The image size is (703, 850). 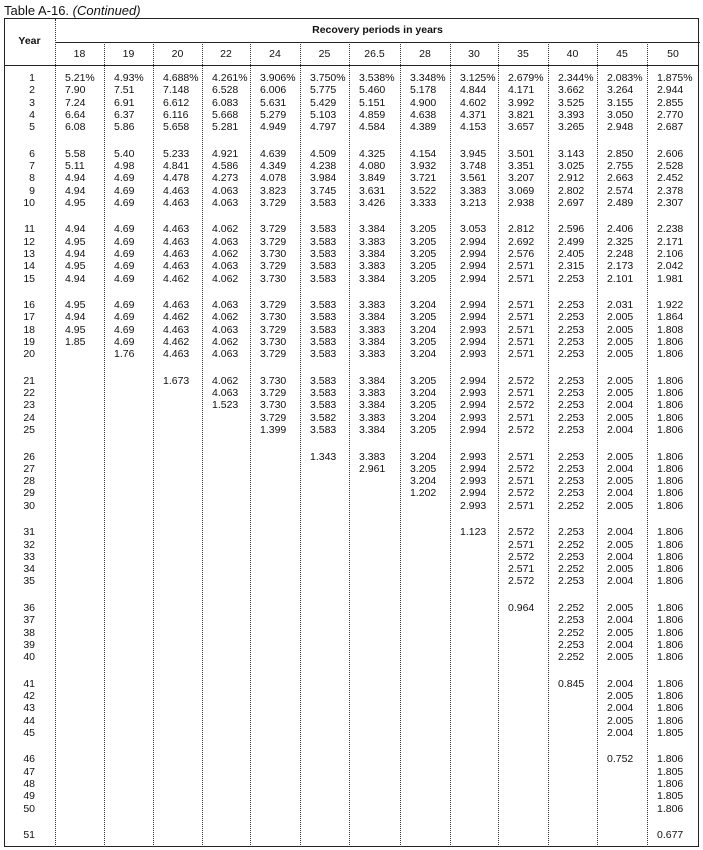 I want to click on column-header: 22, so click(x=226, y=54).